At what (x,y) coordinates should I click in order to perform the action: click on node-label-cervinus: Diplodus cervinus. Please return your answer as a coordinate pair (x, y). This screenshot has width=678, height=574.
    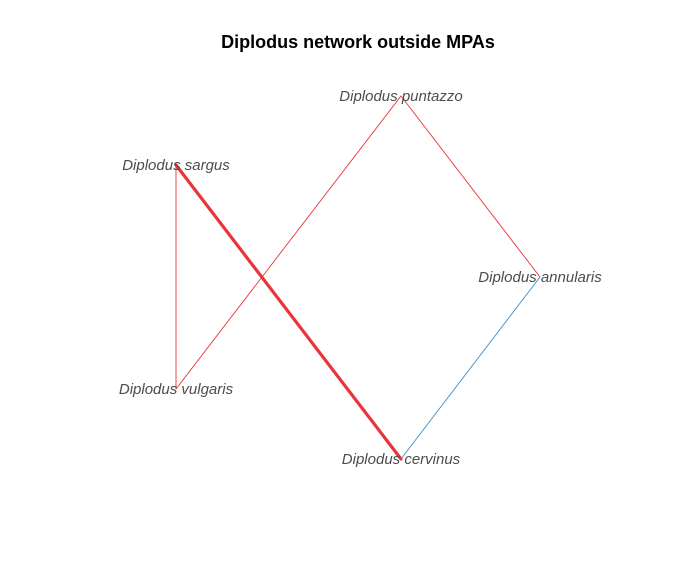
    Looking at the image, I should click on (401, 459).